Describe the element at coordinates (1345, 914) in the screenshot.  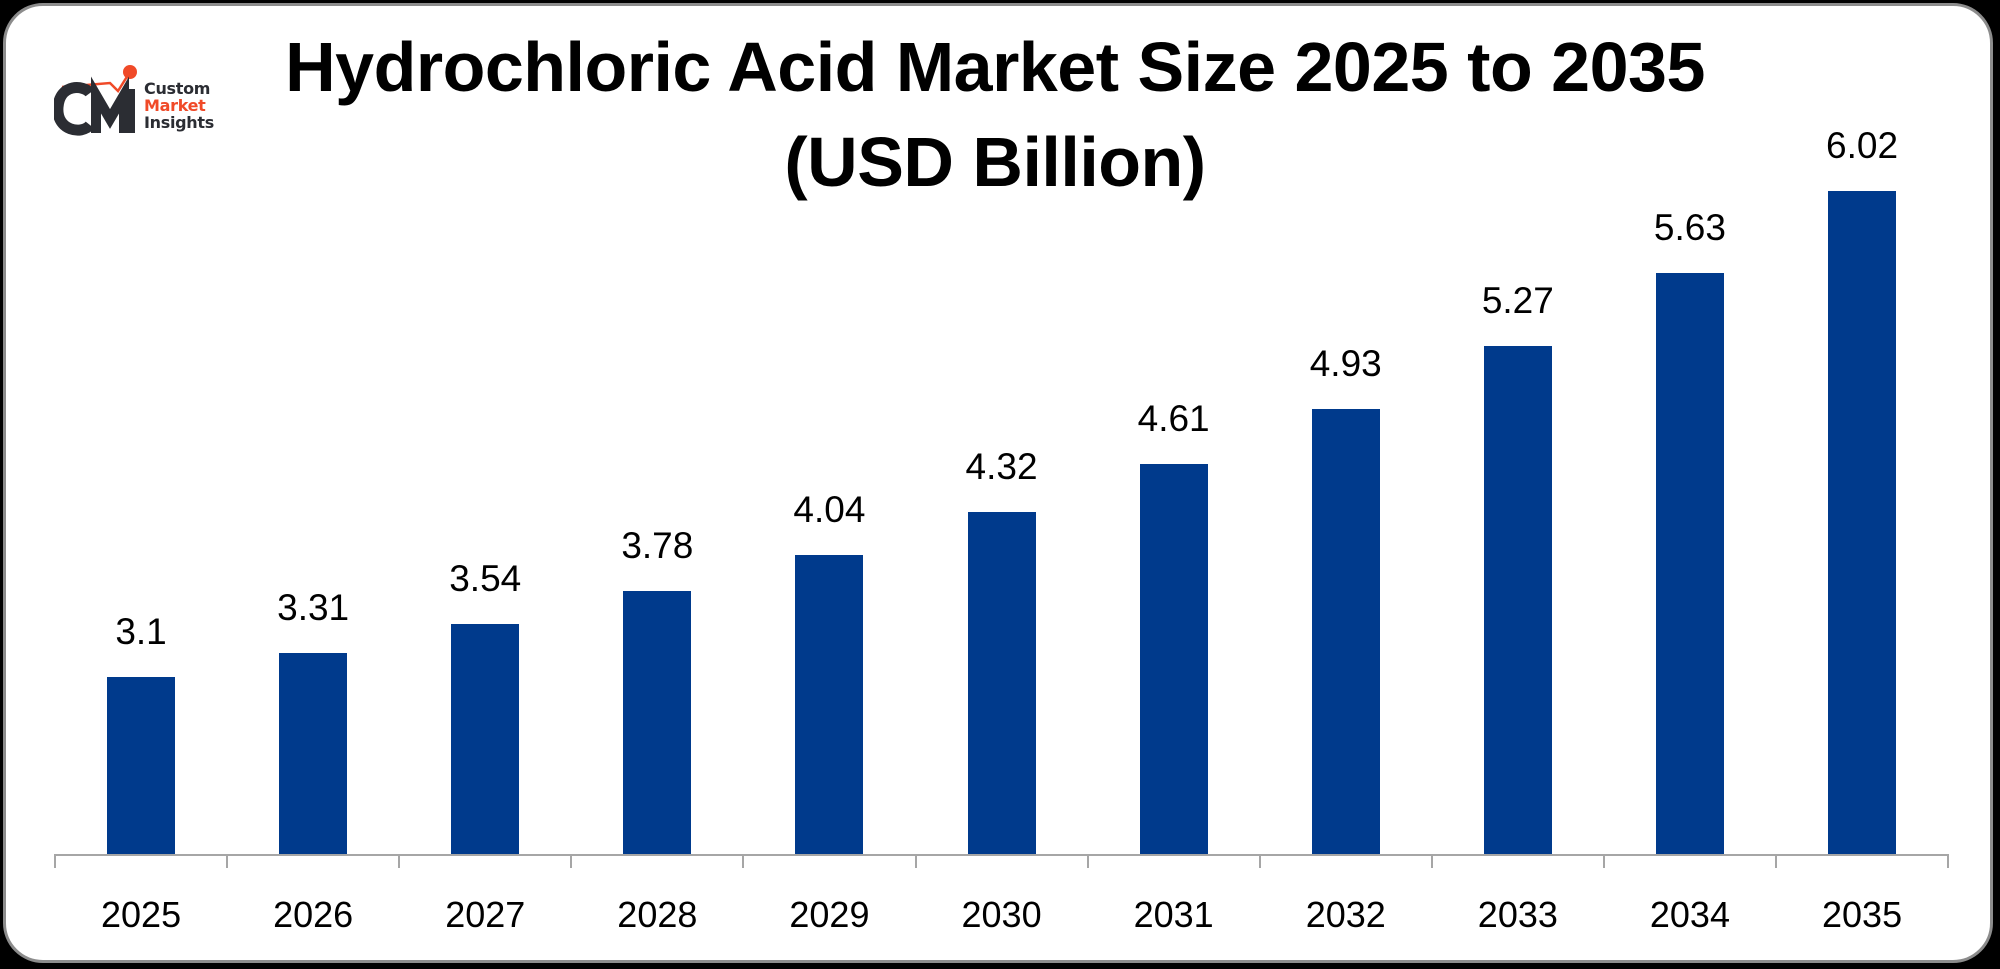
I see `x-axis-label-2032: 2032` at that location.